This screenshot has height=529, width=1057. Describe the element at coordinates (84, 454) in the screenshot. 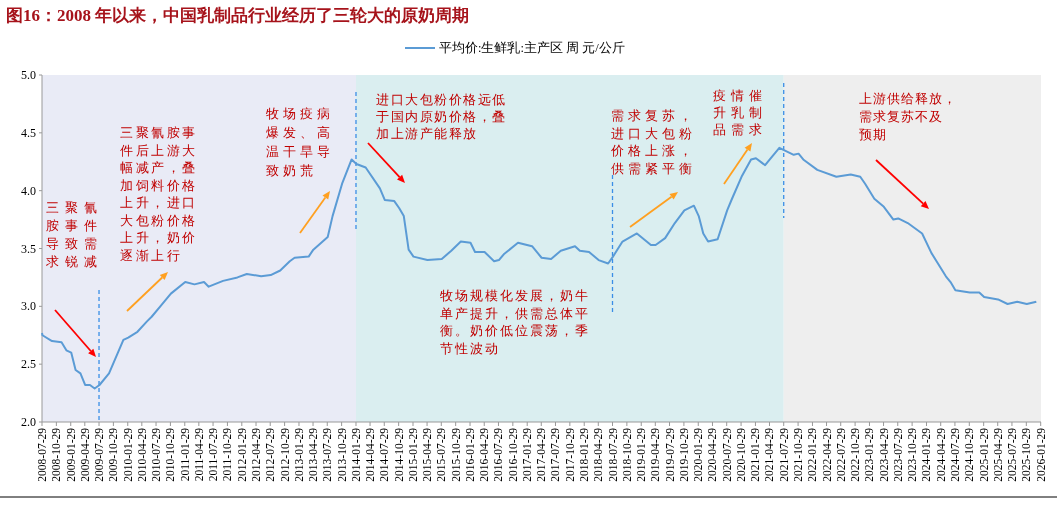

I see `x-tick-label: 2009-04-29` at that location.